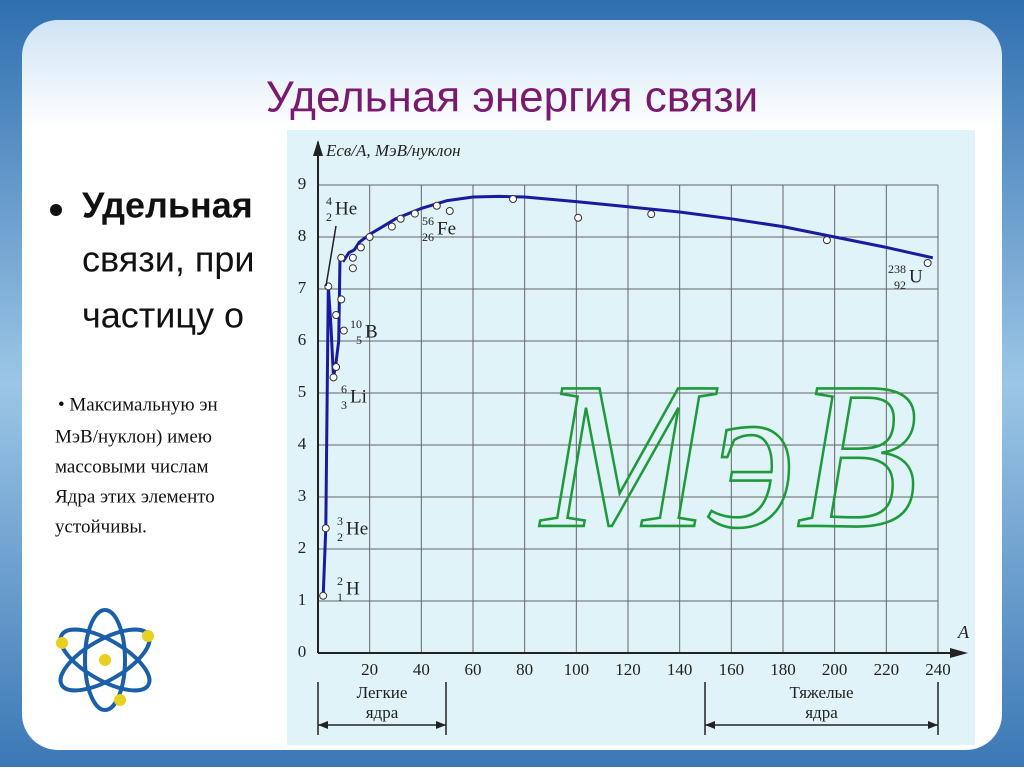  Describe the element at coordinates (163, 315) in the screenshot. I see `bullet-line: частицу о` at that location.